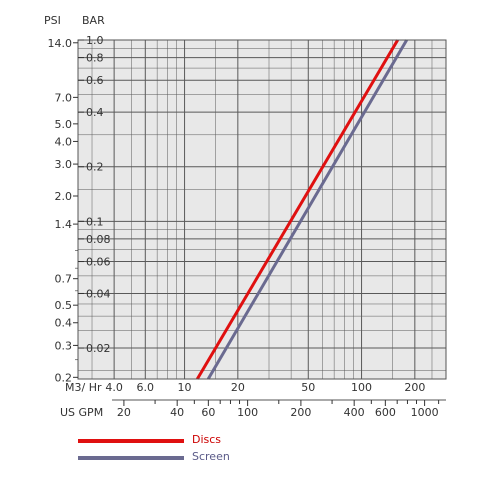 This screenshot has width=500, height=489. I want to click on psi-tick-label-2: 2.0, so click(64, 196).